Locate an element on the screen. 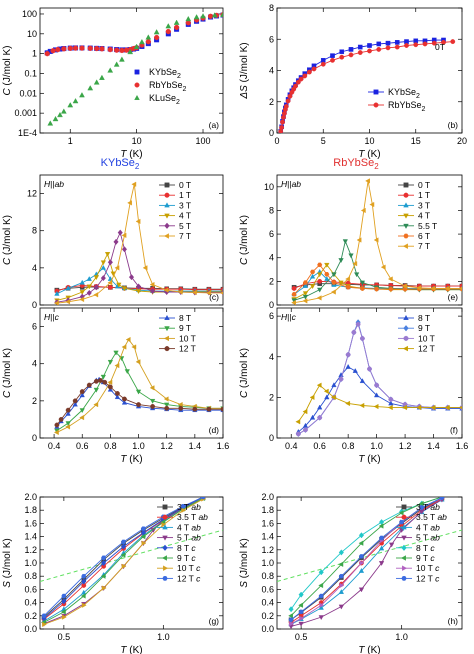 The width and height of the screenshot is (474, 654). field-parallel: || is located at coordinates (289, 184).